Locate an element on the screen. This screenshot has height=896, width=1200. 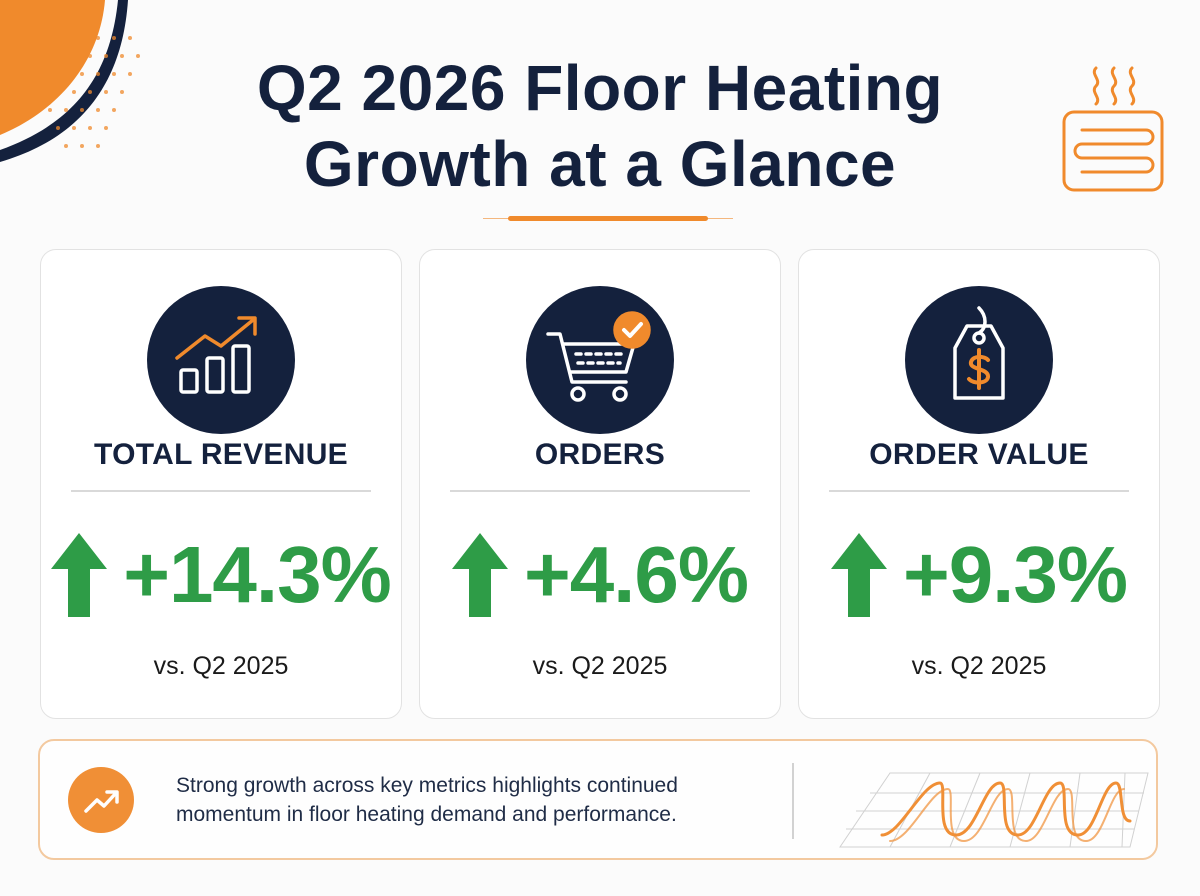
metric-label: ORDERS is located at coordinates (600, 454).